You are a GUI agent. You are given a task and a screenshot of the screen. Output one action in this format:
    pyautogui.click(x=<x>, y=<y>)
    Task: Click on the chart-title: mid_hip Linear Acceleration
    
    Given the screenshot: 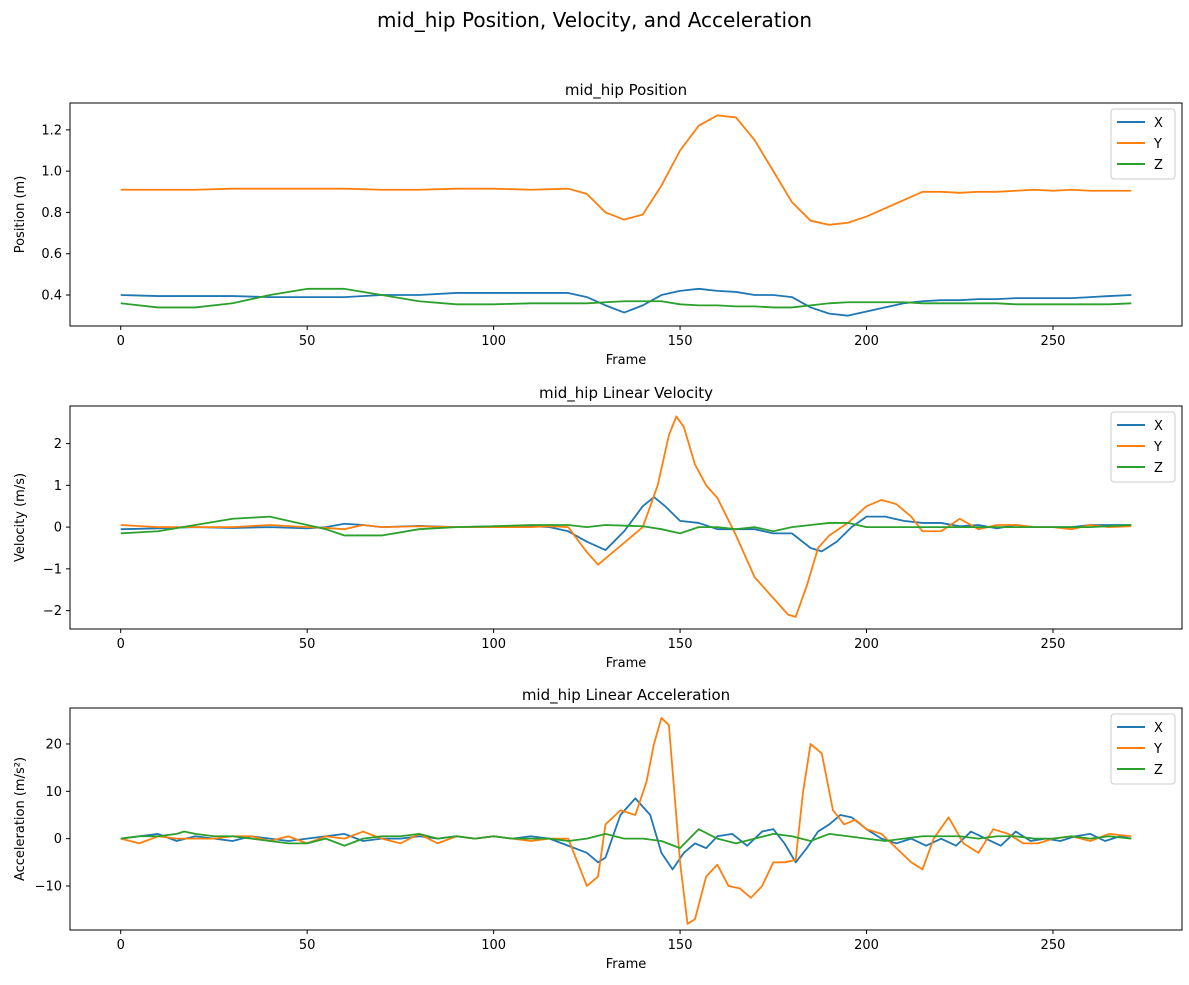 What is the action you would take?
    pyautogui.click(x=626, y=695)
    